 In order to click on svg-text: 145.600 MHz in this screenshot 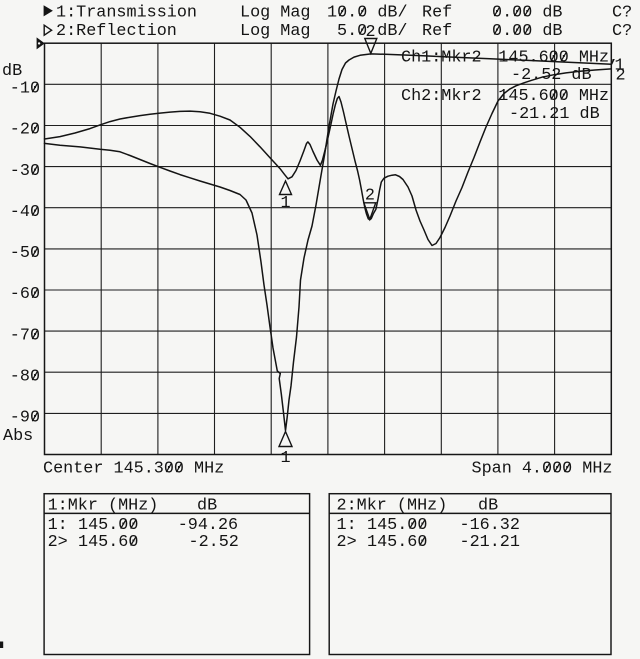, I will do `click(553, 96)`.